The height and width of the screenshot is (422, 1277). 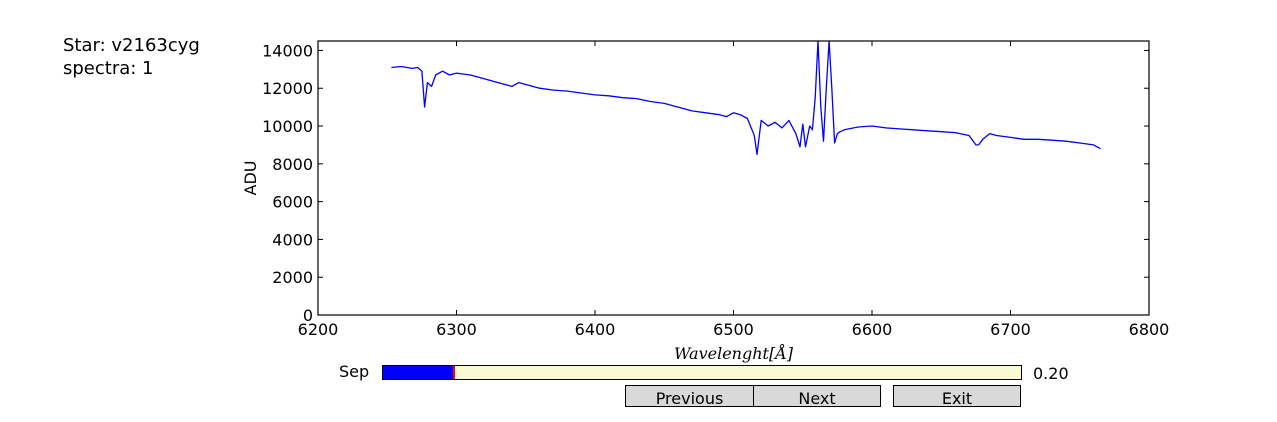 I want to click on y-tick-label: 6000, so click(x=292, y=202).